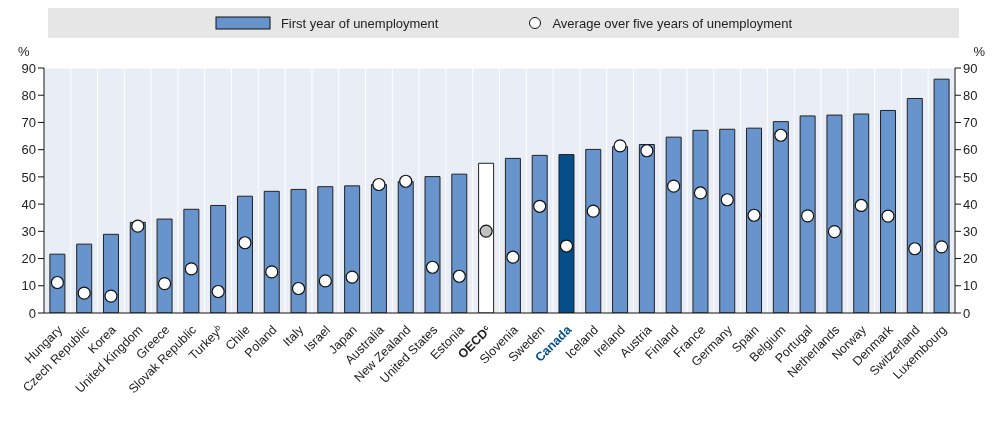 The height and width of the screenshot is (426, 1007). What do you see at coordinates (970, 177) in the screenshot?
I see `y2-tick-label: 50` at bounding box center [970, 177].